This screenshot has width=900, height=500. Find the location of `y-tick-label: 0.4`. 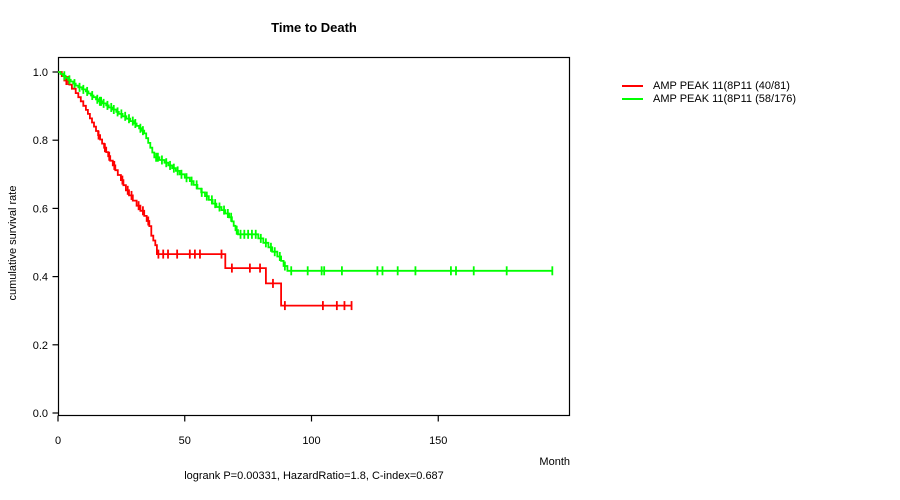

y-tick-label: 0.4 is located at coordinates (40, 278).